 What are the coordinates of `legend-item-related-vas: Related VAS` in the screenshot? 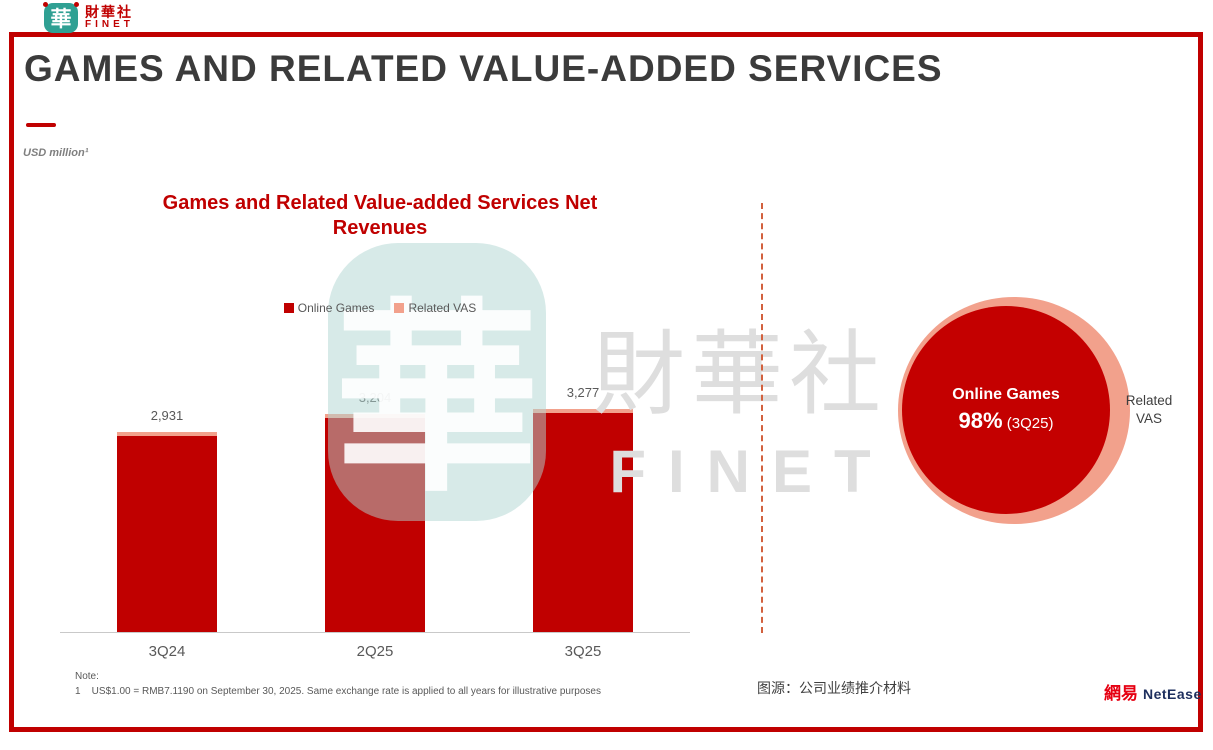 It's located at (435, 308).